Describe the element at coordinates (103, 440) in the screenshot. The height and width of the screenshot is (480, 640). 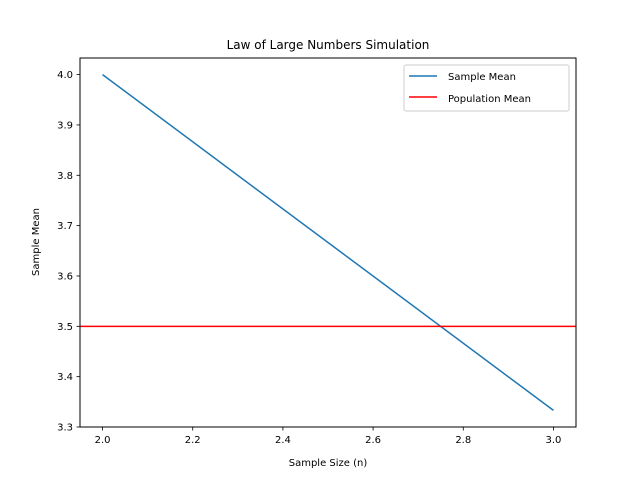
I see `x-tick-label: 2.0` at that location.